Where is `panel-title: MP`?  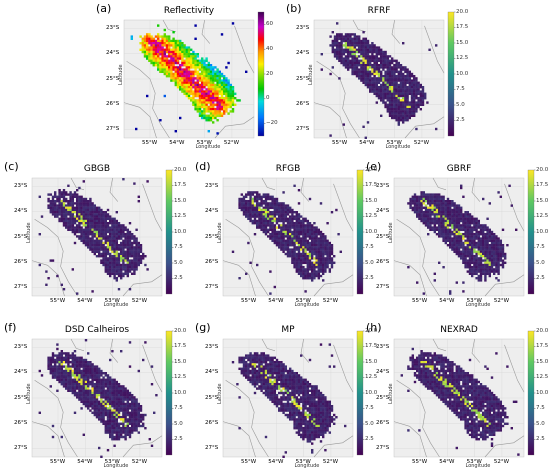
panel-title: MP is located at coordinates (288, 330).